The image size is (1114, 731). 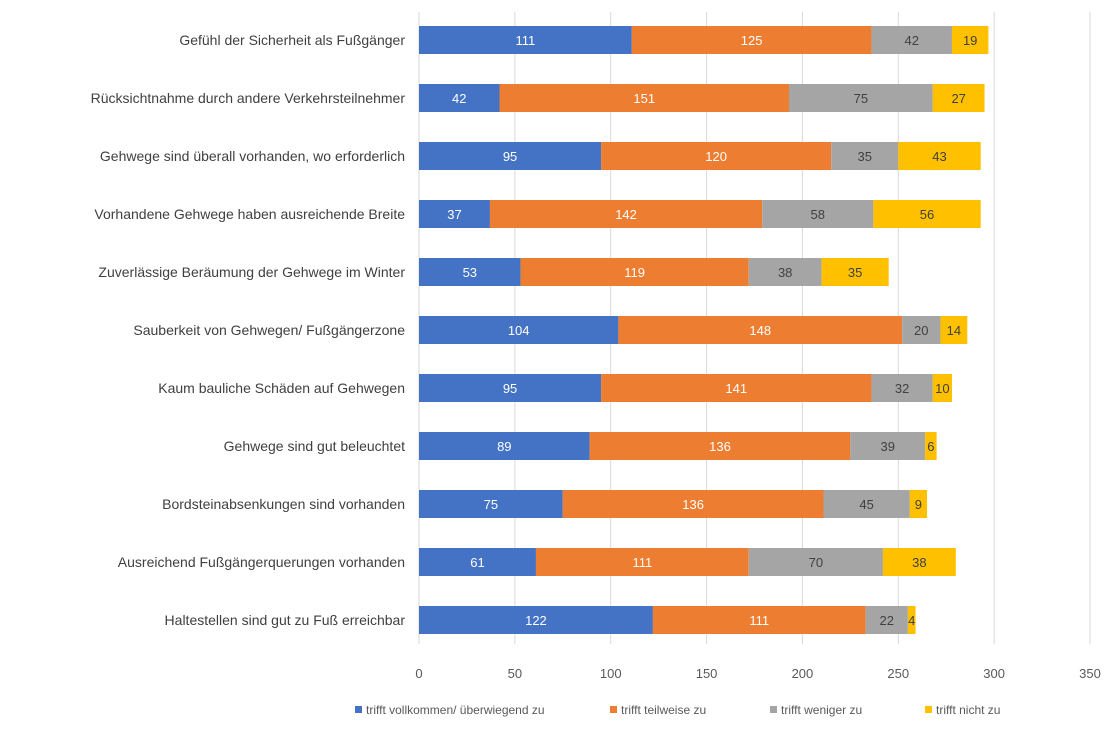 I want to click on legend-label: trifft vollkommen/ überwiegend zu, so click(x=455, y=710).